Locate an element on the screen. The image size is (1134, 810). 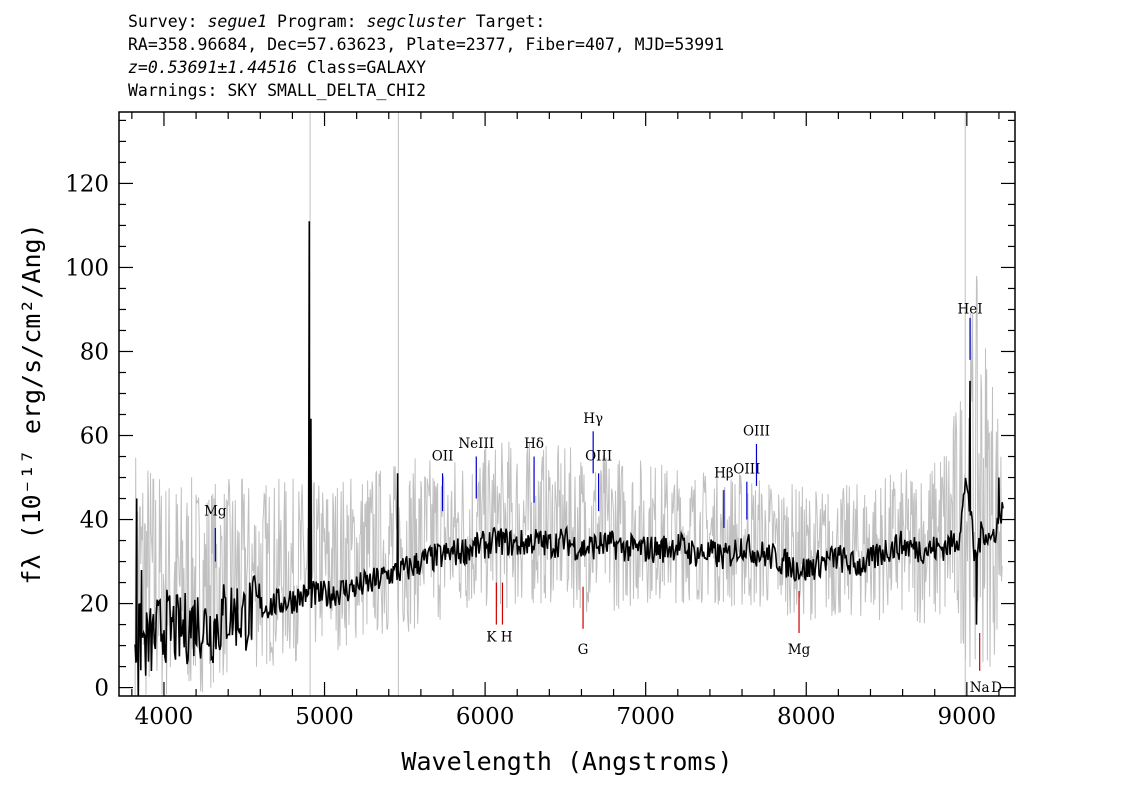
emission-label-2: NeIII is located at coordinates (476, 444).